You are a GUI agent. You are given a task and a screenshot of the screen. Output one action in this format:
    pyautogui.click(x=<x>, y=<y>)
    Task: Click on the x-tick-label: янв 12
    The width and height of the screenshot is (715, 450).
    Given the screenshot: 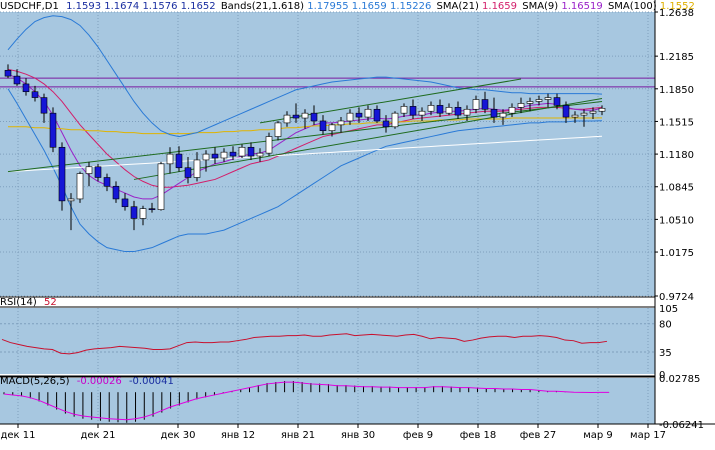 What is the action you would take?
    pyautogui.click(x=238, y=435)
    